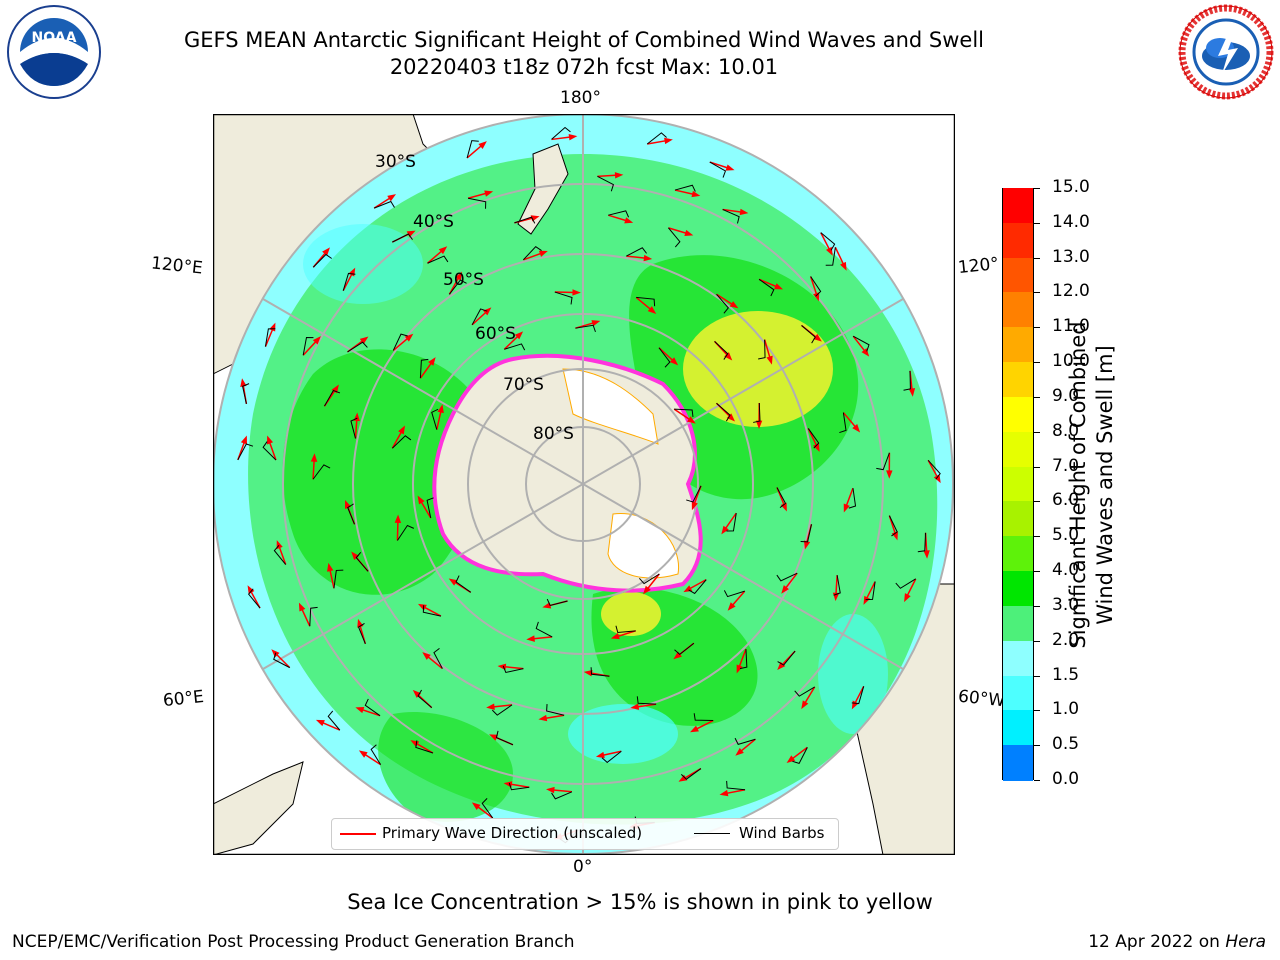  I want to click on waves-peak-yellow, so click(758, 369).